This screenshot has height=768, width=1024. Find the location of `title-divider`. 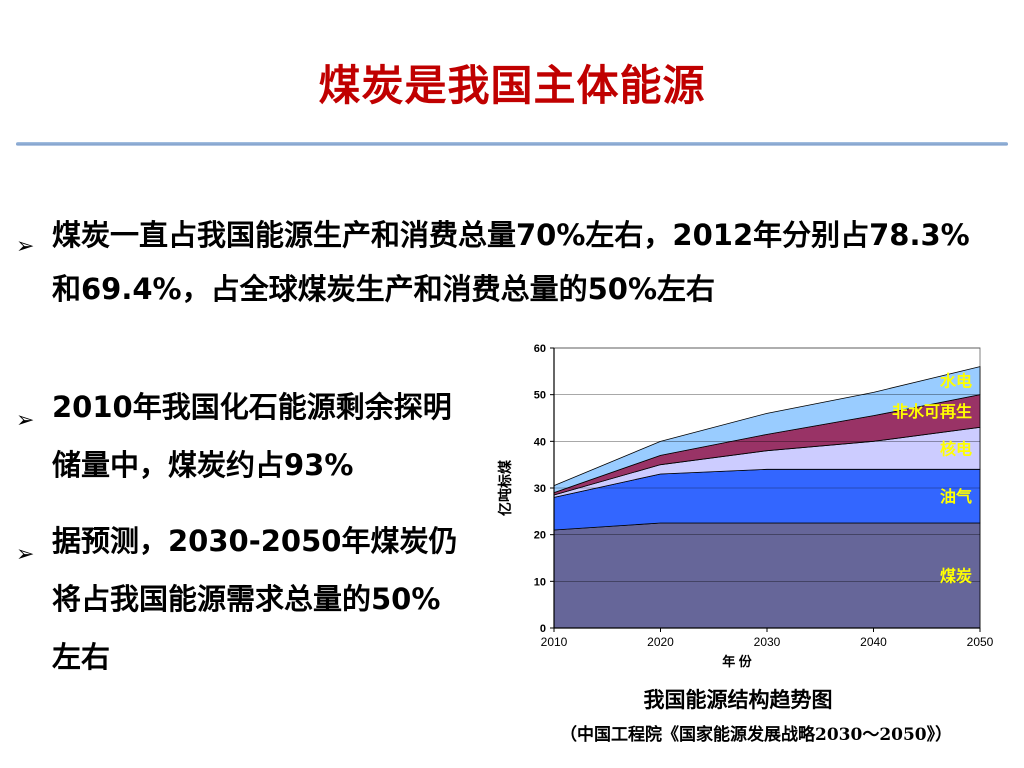

title-divider is located at coordinates (512, 144).